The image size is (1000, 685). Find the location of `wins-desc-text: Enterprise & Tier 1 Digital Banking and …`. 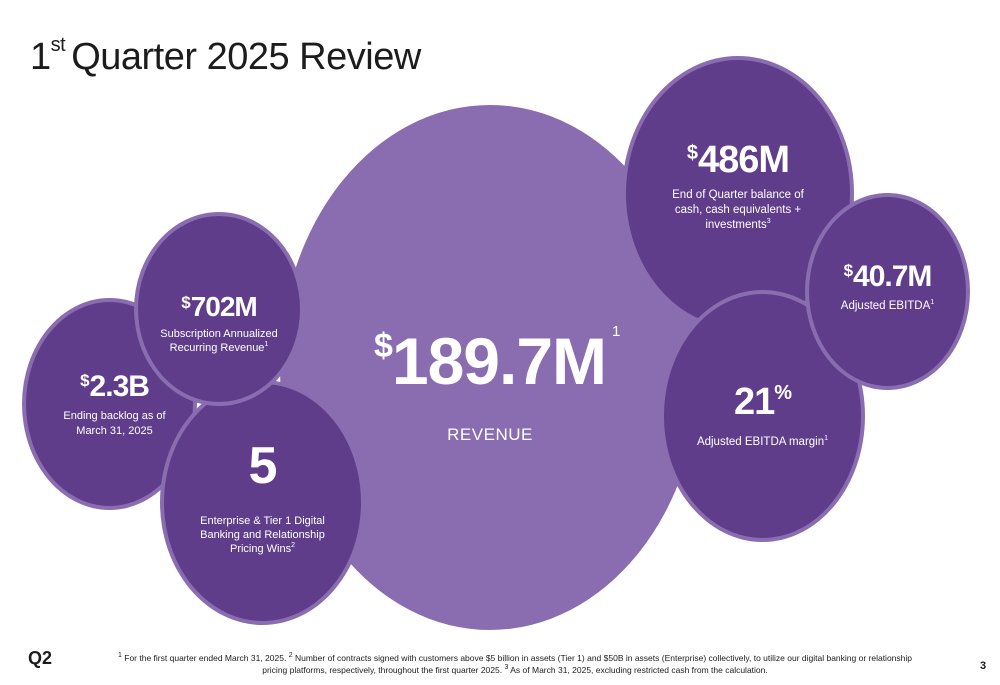

wins-desc-text: Enterprise & Tier 1 Digital Banking and … is located at coordinates (262, 535).